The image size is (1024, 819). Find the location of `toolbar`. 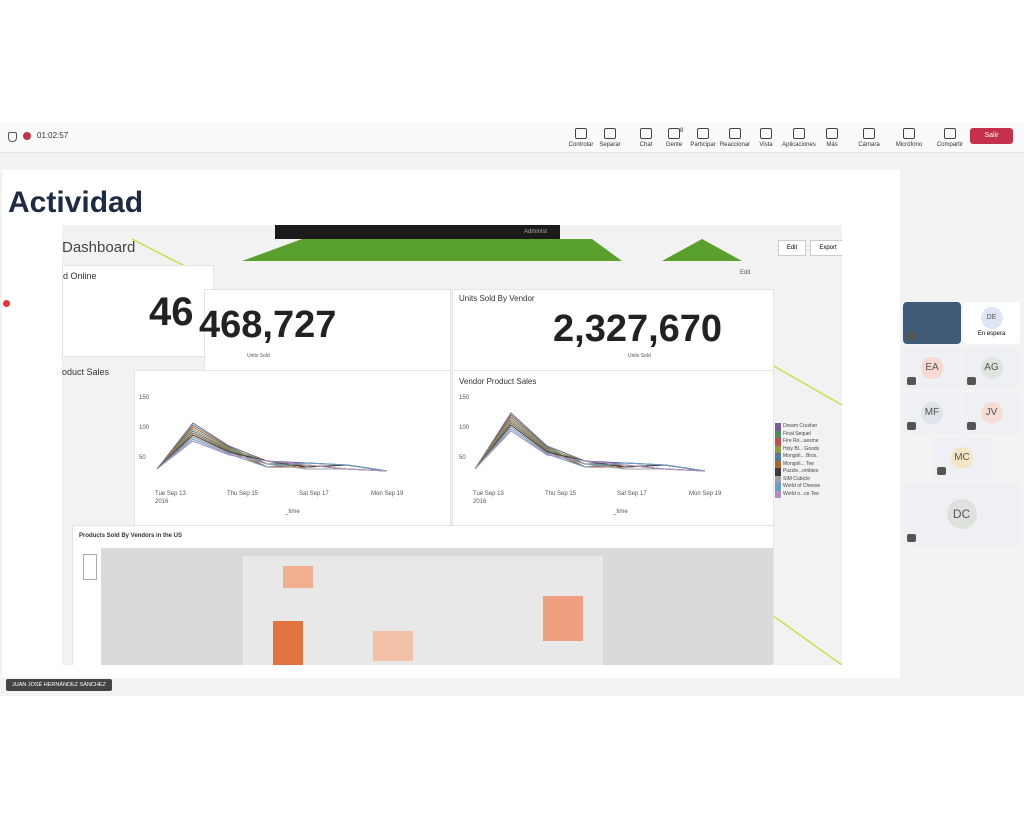

toolbar is located at coordinates (512, 137).